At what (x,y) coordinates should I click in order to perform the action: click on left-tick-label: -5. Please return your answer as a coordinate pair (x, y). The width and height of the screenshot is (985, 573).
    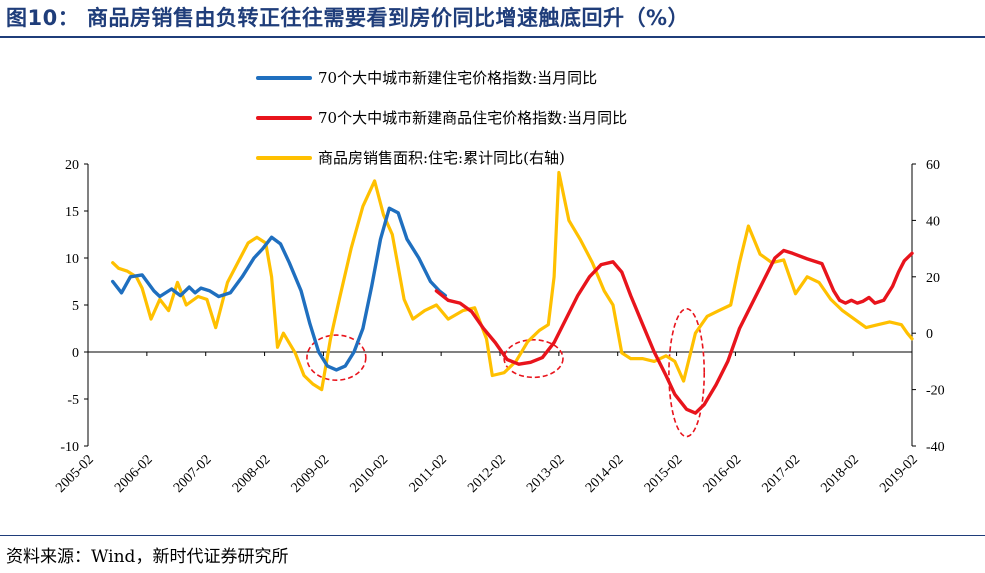
    Looking at the image, I should click on (73, 400).